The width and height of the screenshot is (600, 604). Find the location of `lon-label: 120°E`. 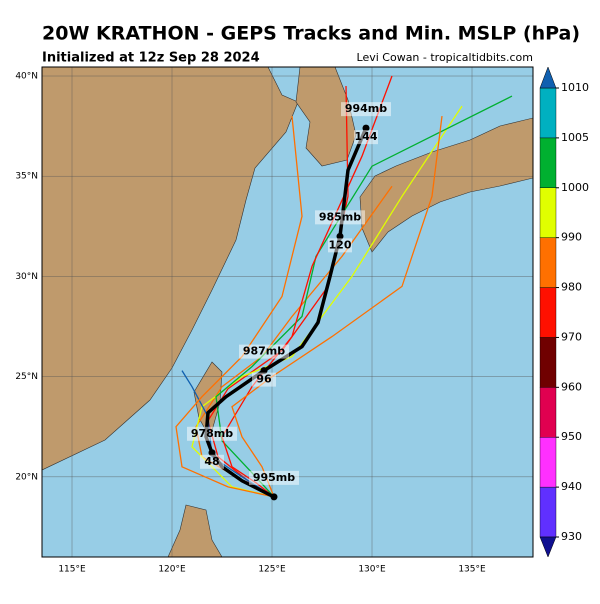

lon-label: 120°E is located at coordinates (172, 570).